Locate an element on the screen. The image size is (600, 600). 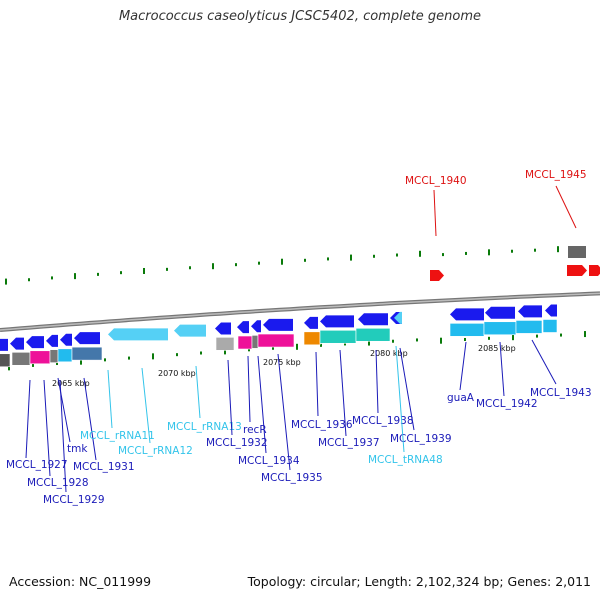
gene-label-mccl-rrna12: MCCL_rRNA12 is located at coordinates (155, 451).